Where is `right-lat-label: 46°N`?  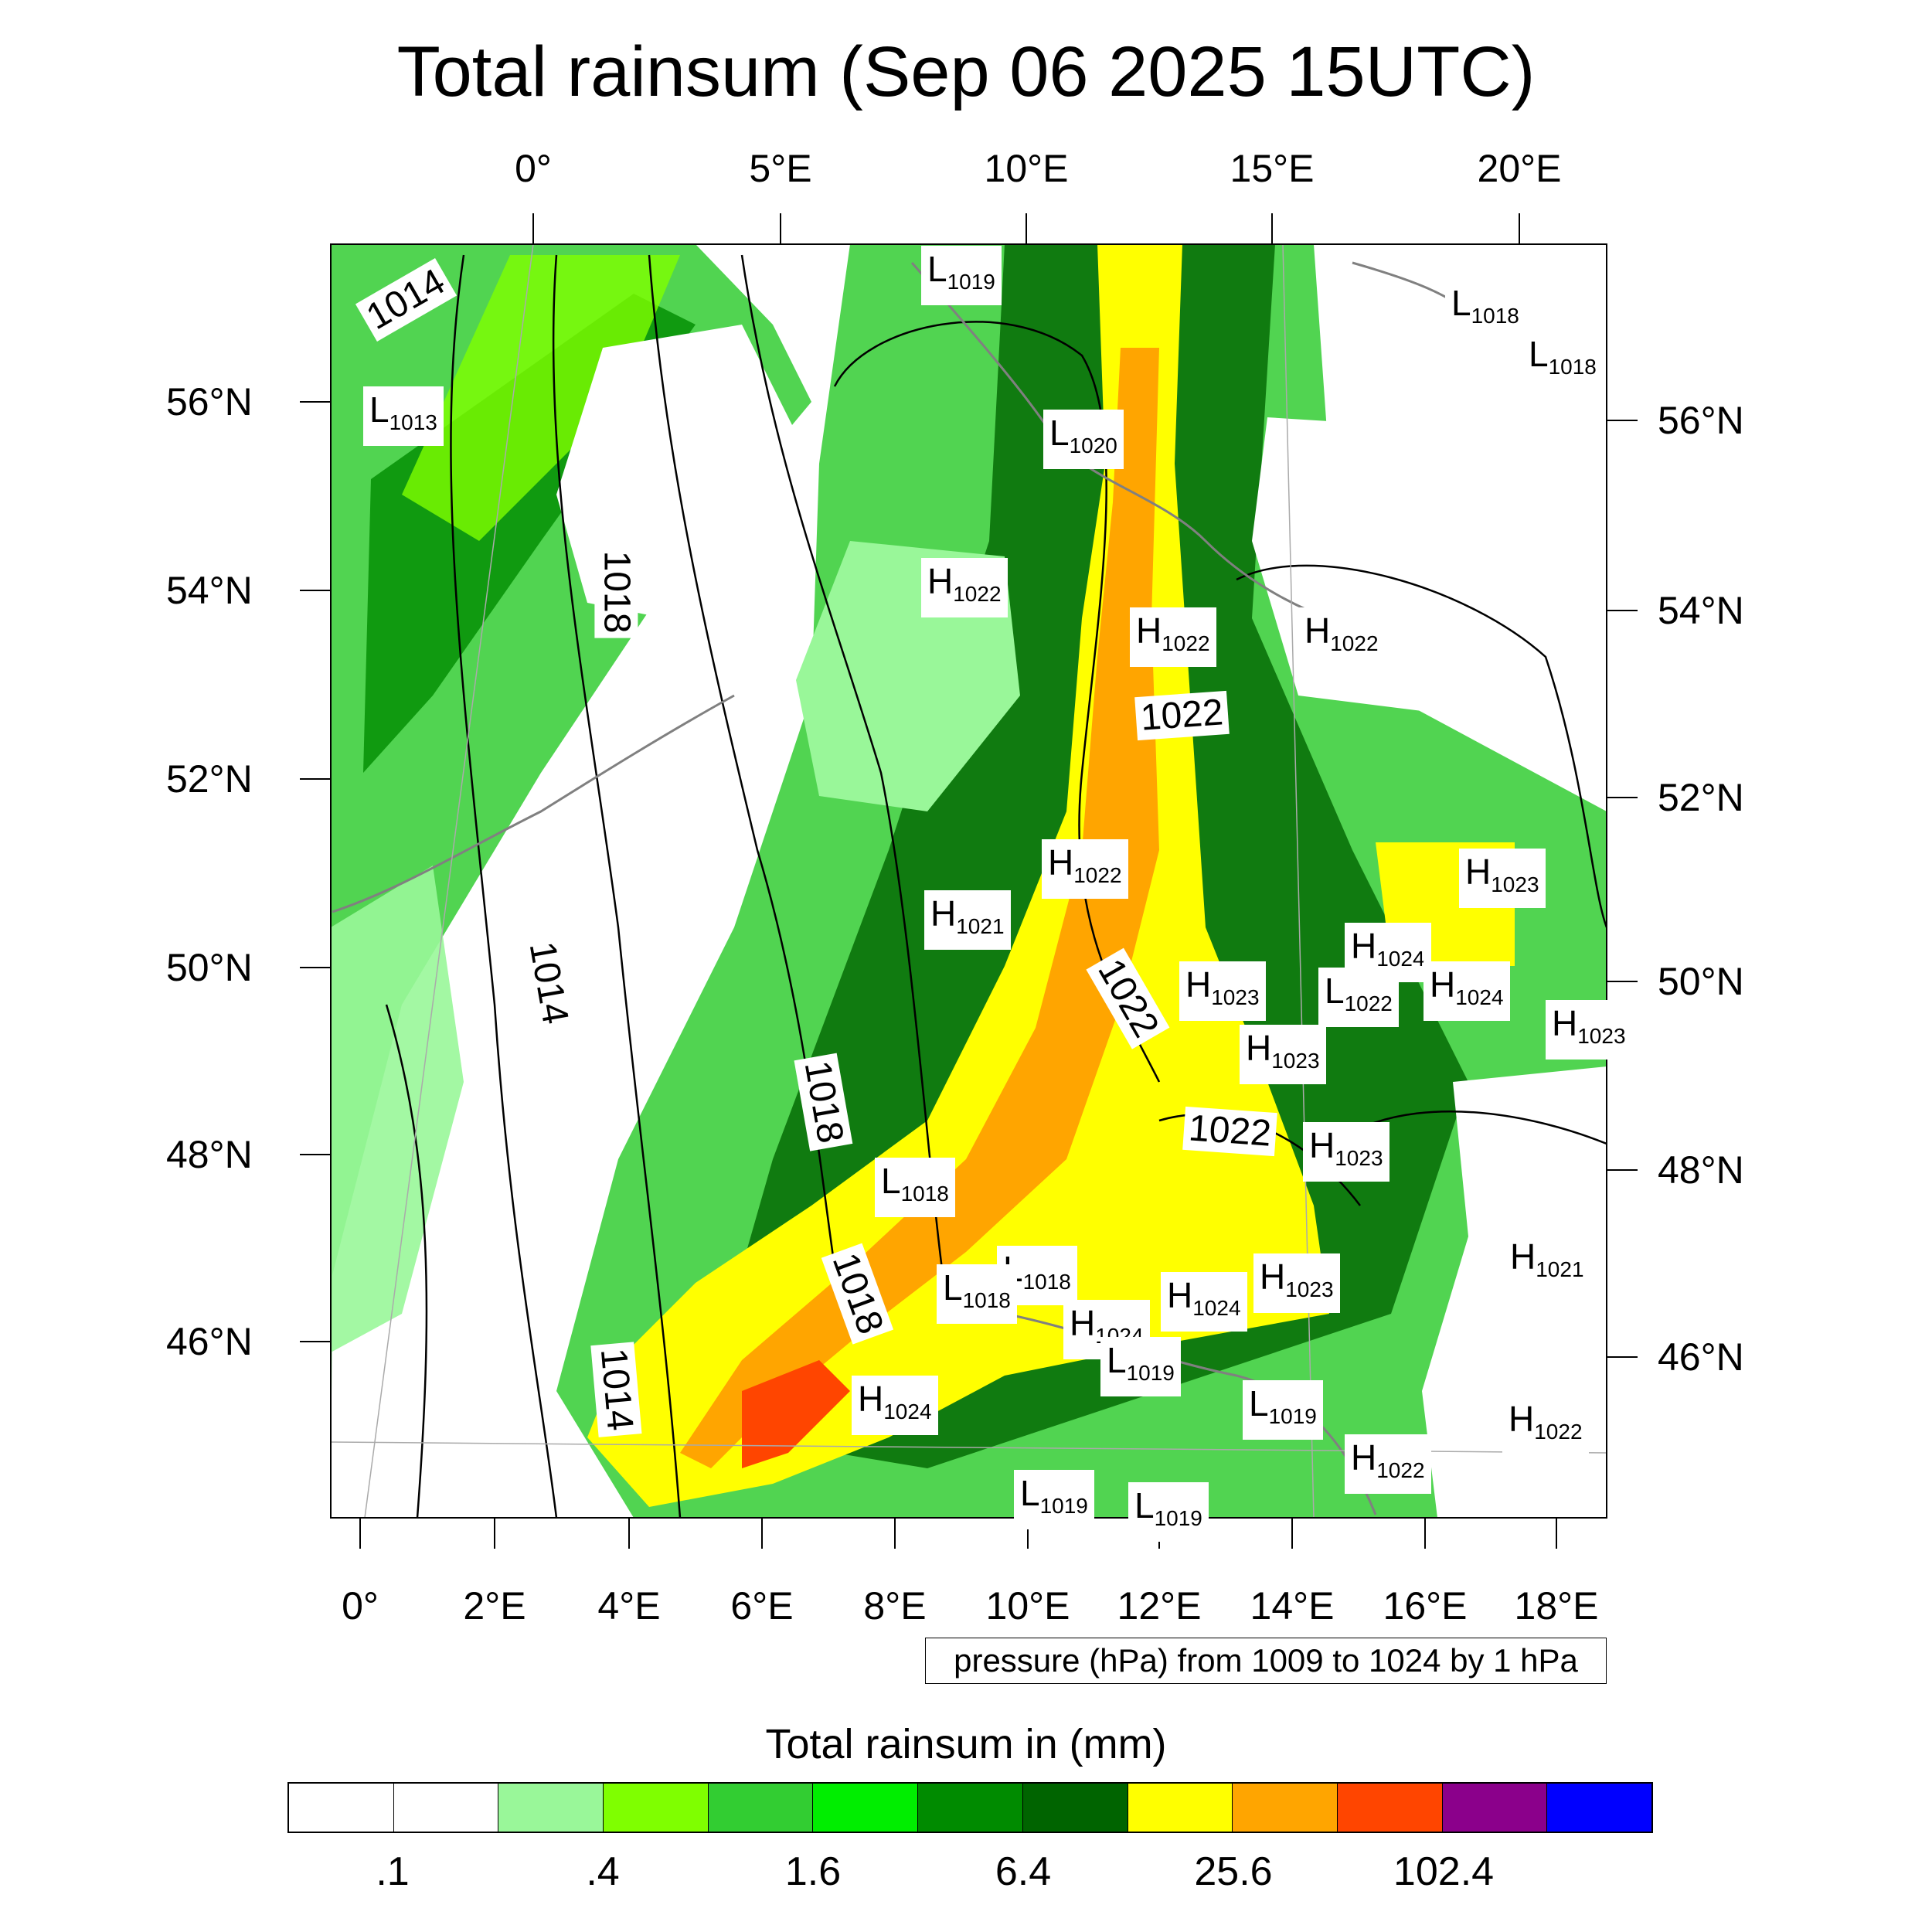 right-lat-label: 46°N is located at coordinates (1701, 1357).